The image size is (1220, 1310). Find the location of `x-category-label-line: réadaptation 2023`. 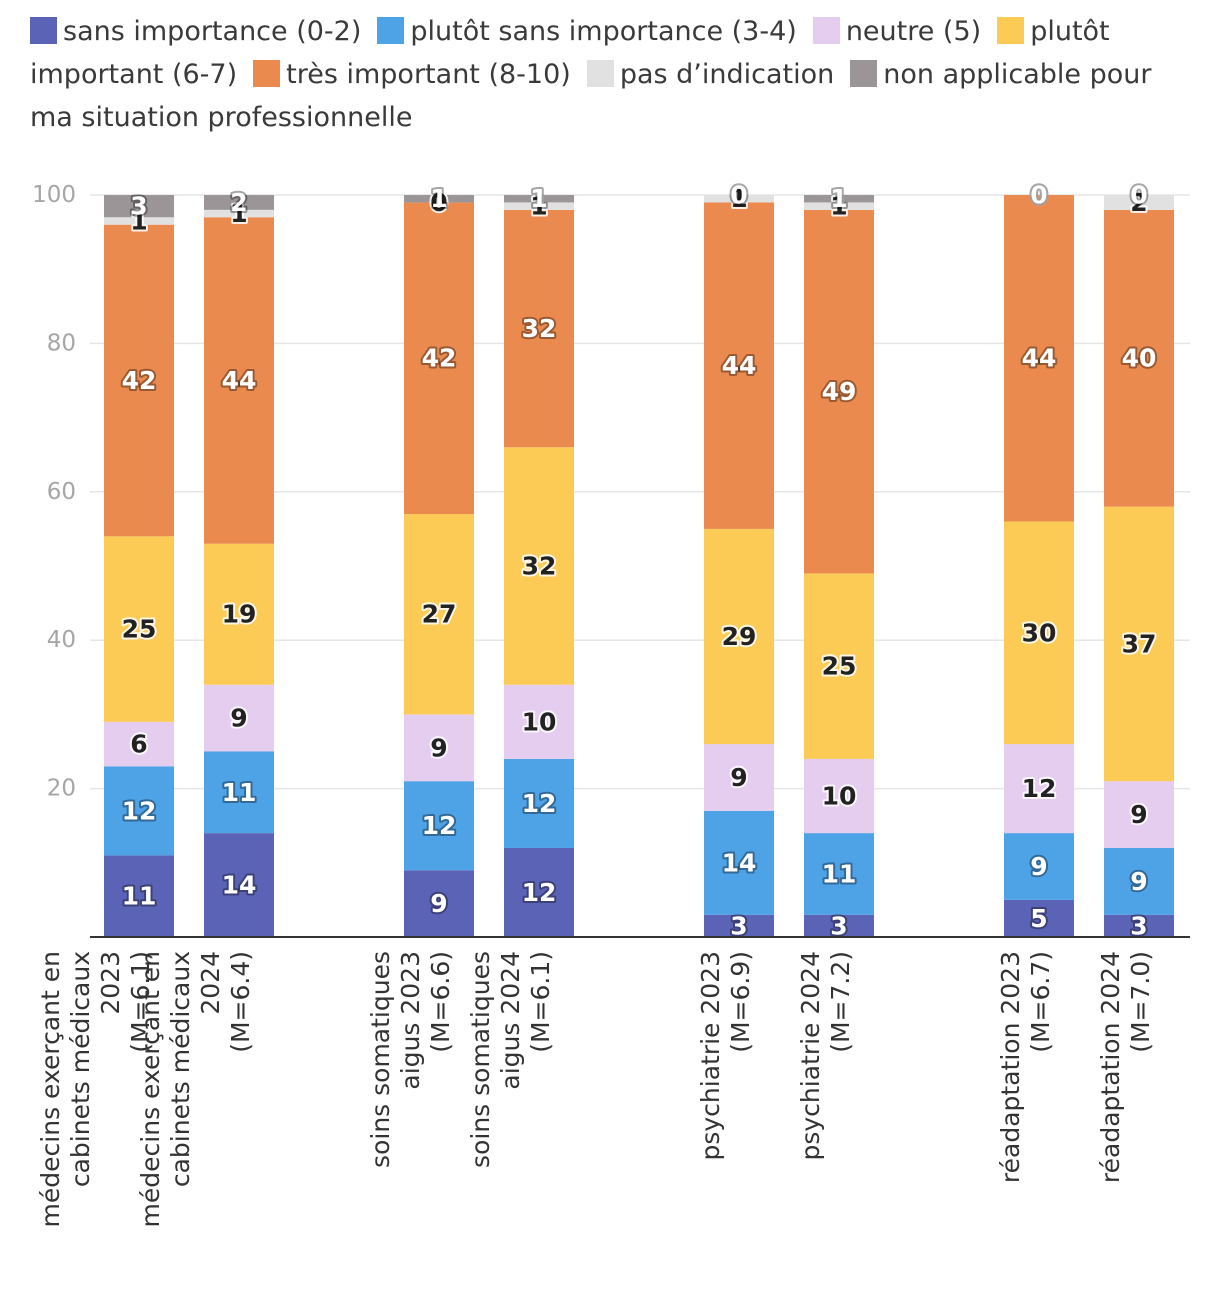

x-category-label-line: réadaptation 2023 is located at coordinates (1010, 1067).